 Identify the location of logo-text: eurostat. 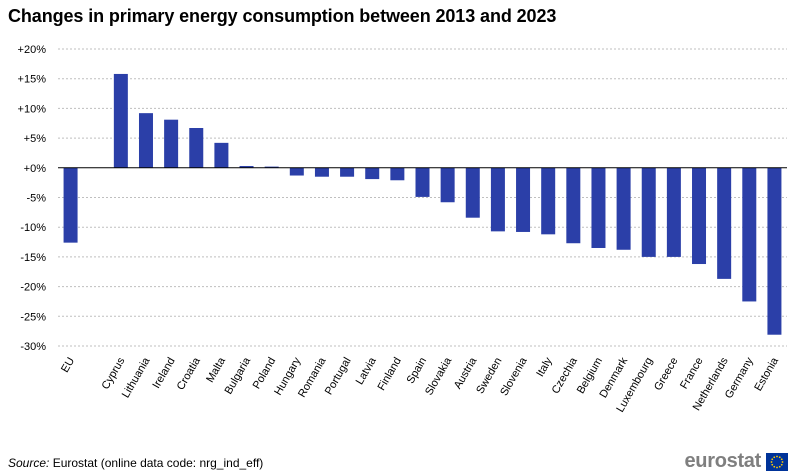
(722, 461).